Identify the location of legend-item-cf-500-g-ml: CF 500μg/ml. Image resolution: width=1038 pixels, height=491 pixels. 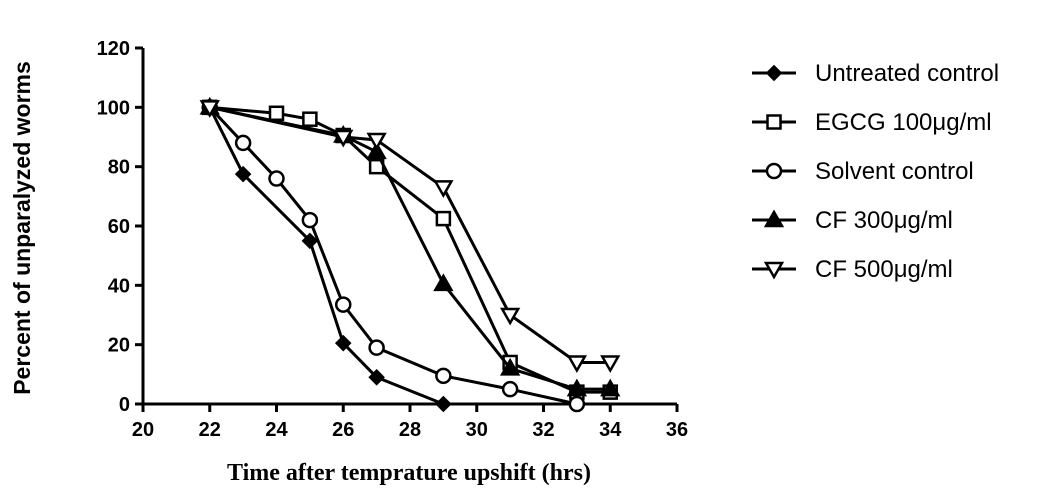
(852, 269).